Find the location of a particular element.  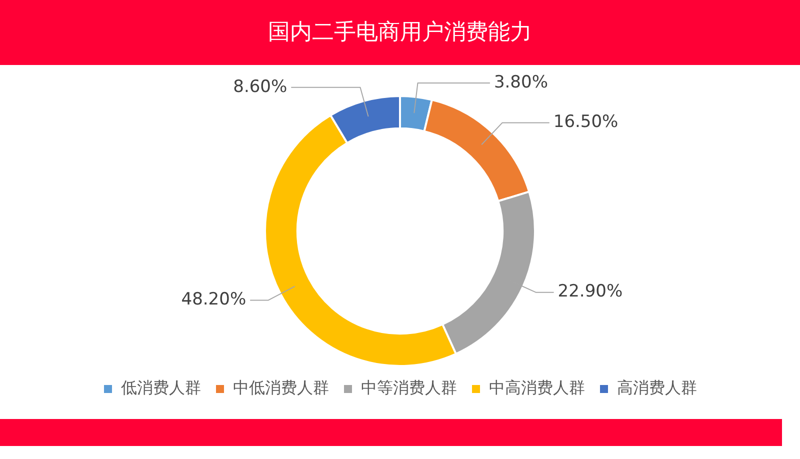

legend-label: 中等消费人群 is located at coordinates (409, 388).